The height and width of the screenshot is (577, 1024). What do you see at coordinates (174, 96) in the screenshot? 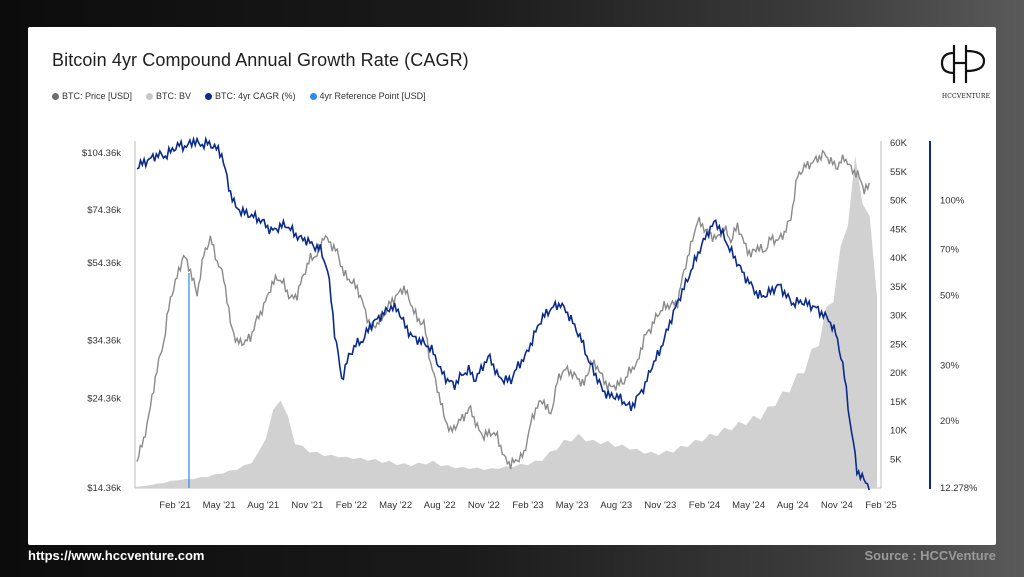
I see `legend-bv-label: BTC: BV` at bounding box center [174, 96].